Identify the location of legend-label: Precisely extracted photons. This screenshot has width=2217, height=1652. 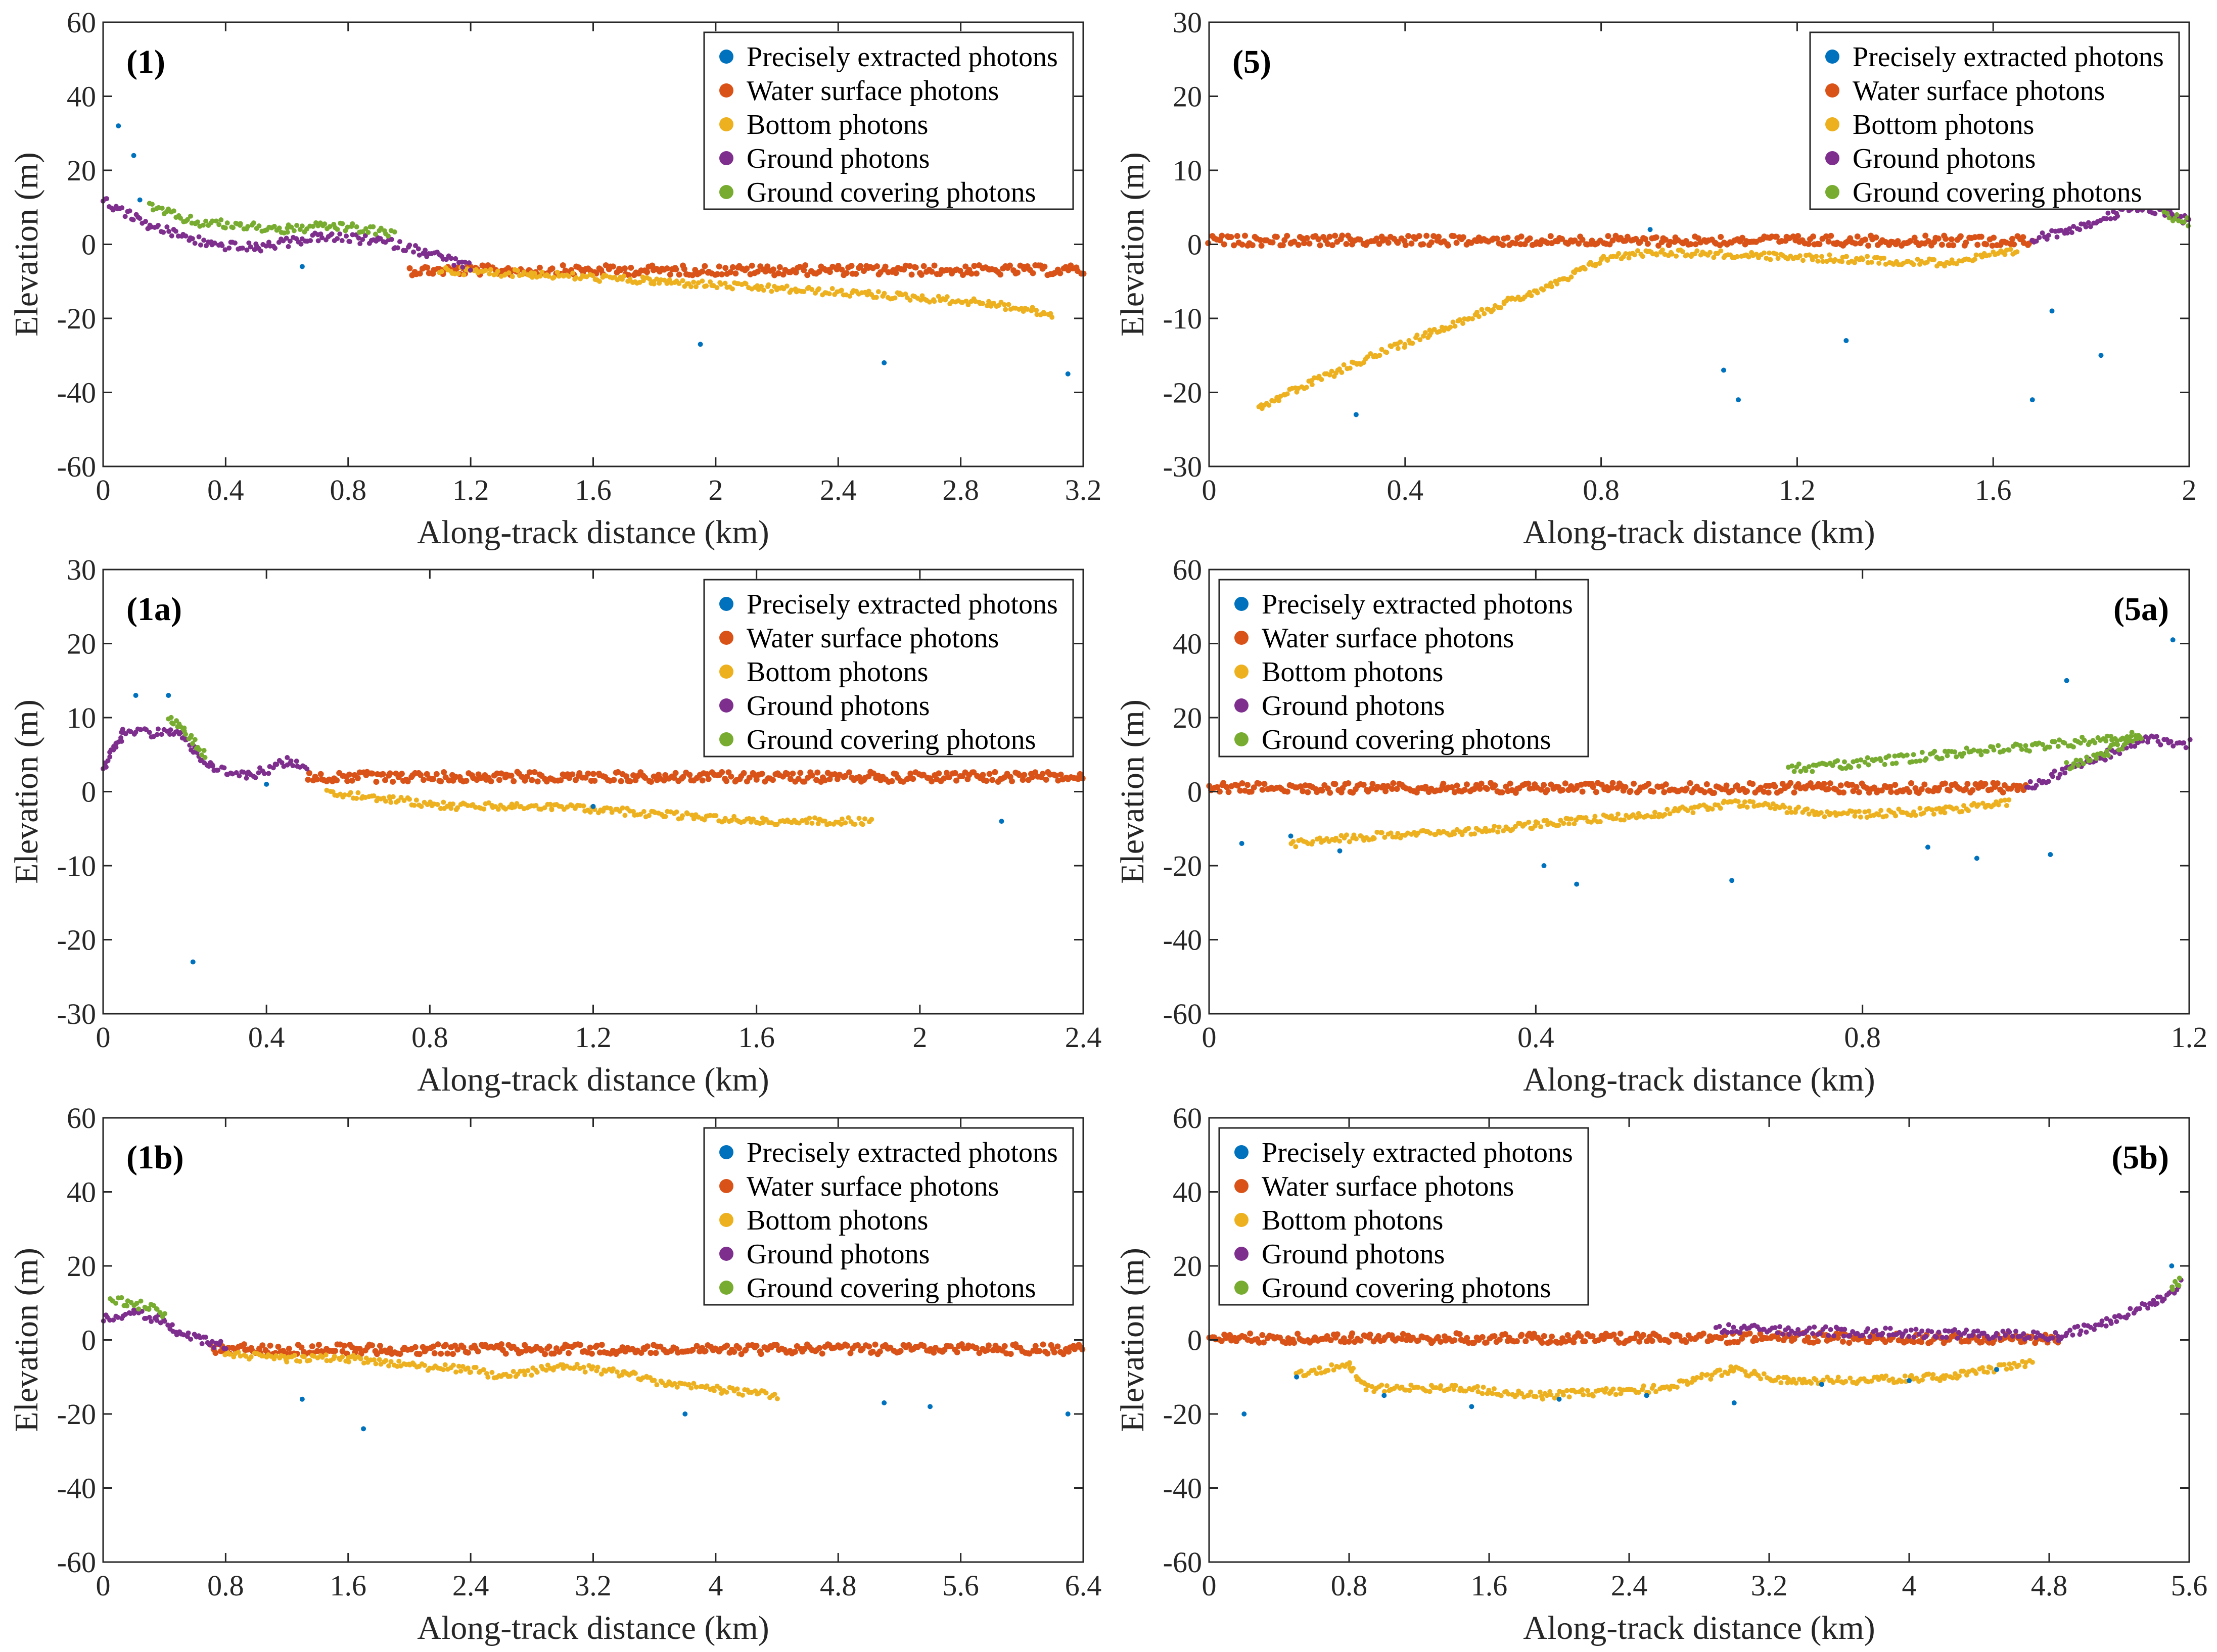
(903, 57).